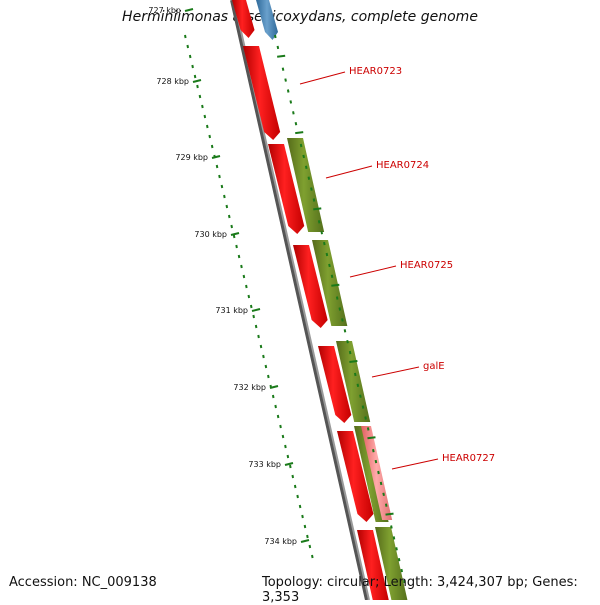  I want to click on gene-blue, so click(267, 20).